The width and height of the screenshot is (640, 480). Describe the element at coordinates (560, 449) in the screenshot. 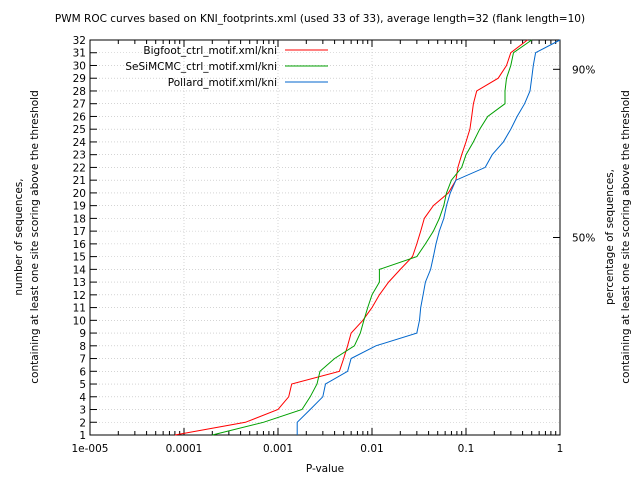

I see `x-tick-label: 1` at that location.